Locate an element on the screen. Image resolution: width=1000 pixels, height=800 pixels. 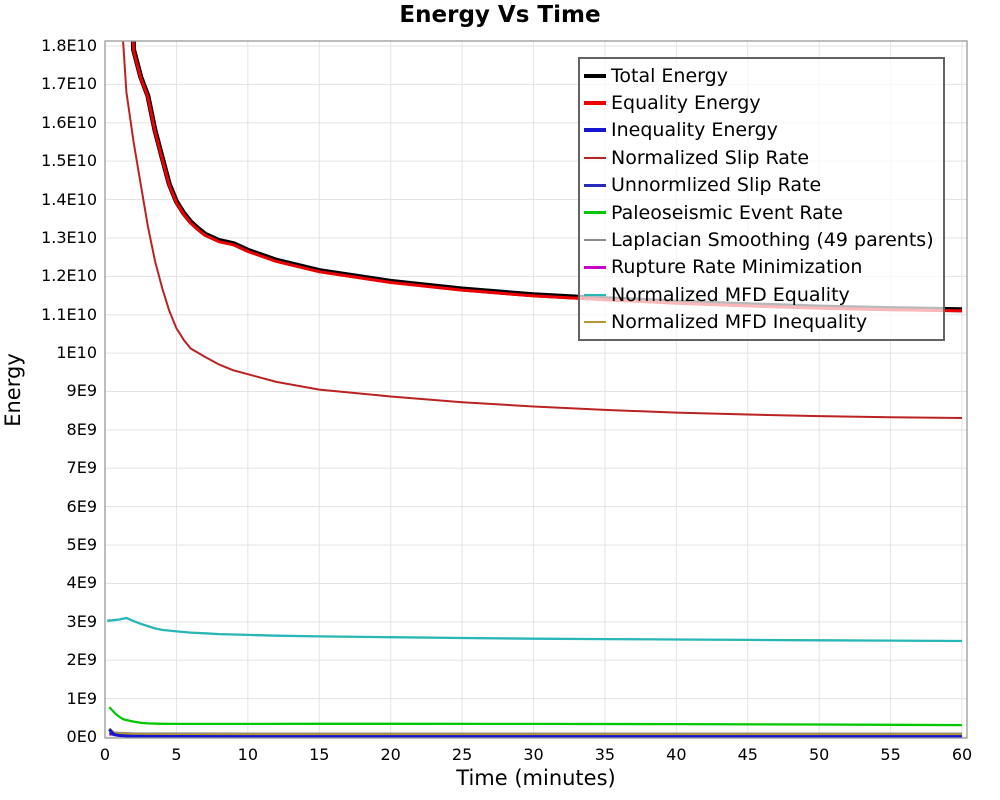
series-line-paleoseismic-event-rate is located at coordinates (535, 716).